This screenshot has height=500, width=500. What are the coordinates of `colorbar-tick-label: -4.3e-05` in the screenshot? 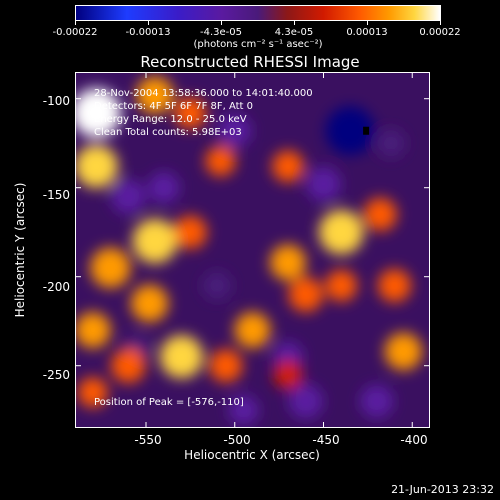 It's located at (221, 32).